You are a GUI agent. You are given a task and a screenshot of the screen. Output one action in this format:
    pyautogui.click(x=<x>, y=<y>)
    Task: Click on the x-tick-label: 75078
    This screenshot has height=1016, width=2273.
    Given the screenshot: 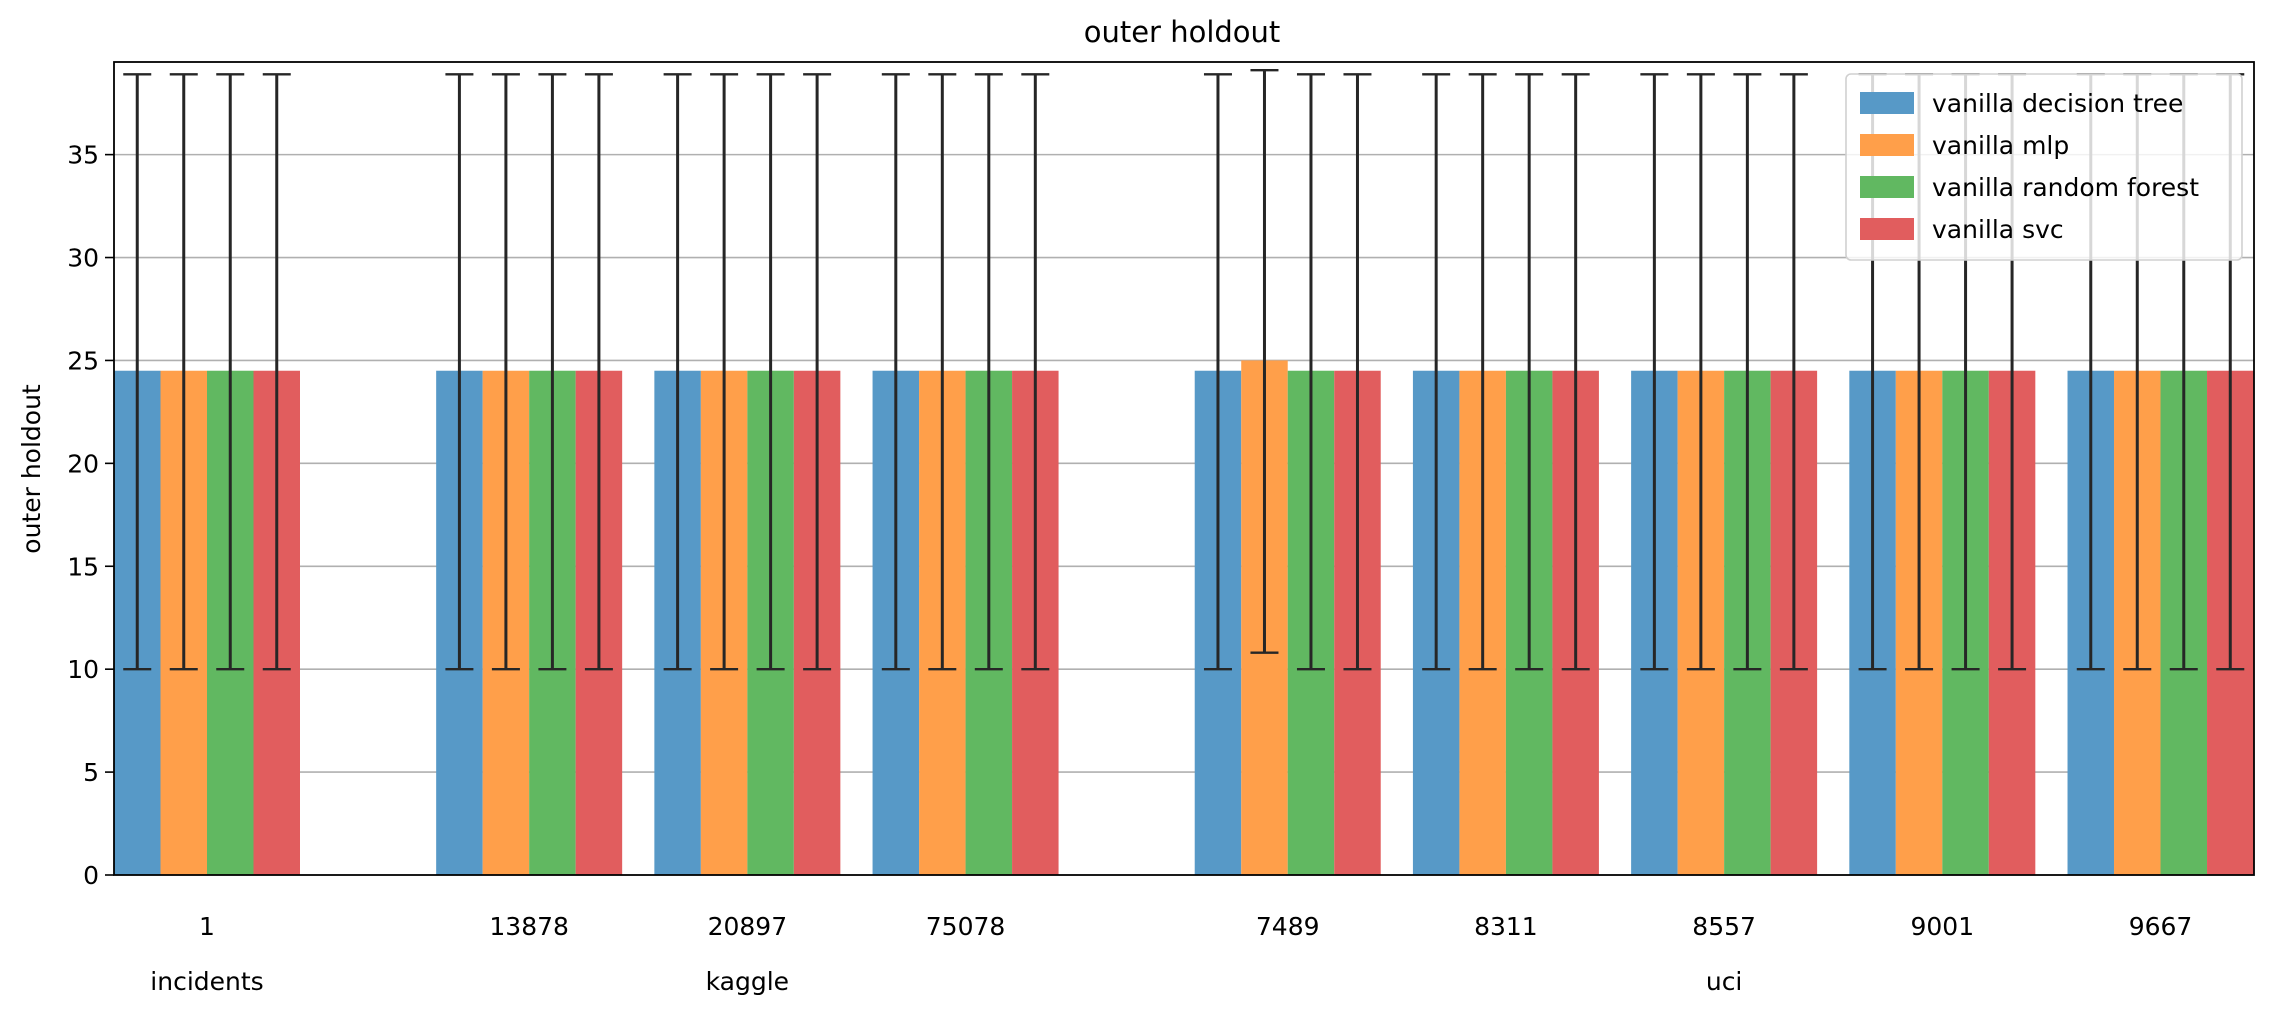 What is the action you would take?
    pyautogui.click(x=966, y=926)
    